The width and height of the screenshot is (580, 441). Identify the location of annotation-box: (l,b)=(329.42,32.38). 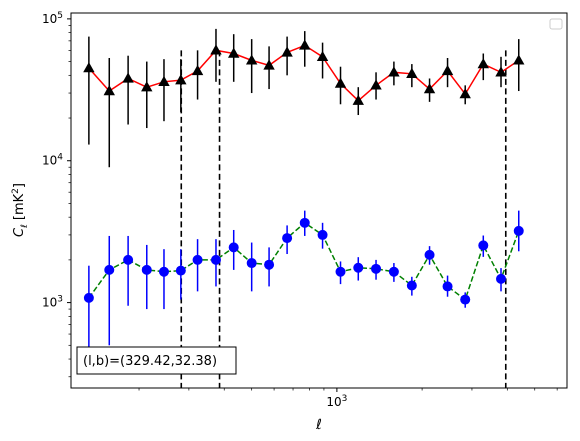
(156, 360).